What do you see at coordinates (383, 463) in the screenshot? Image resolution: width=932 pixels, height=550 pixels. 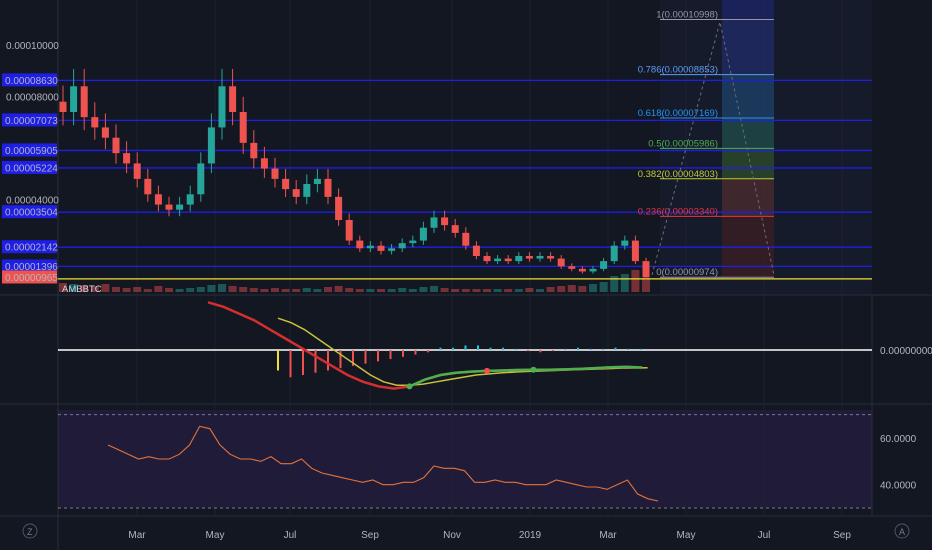 I see `rsi-line` at bounding box center [383, 463].